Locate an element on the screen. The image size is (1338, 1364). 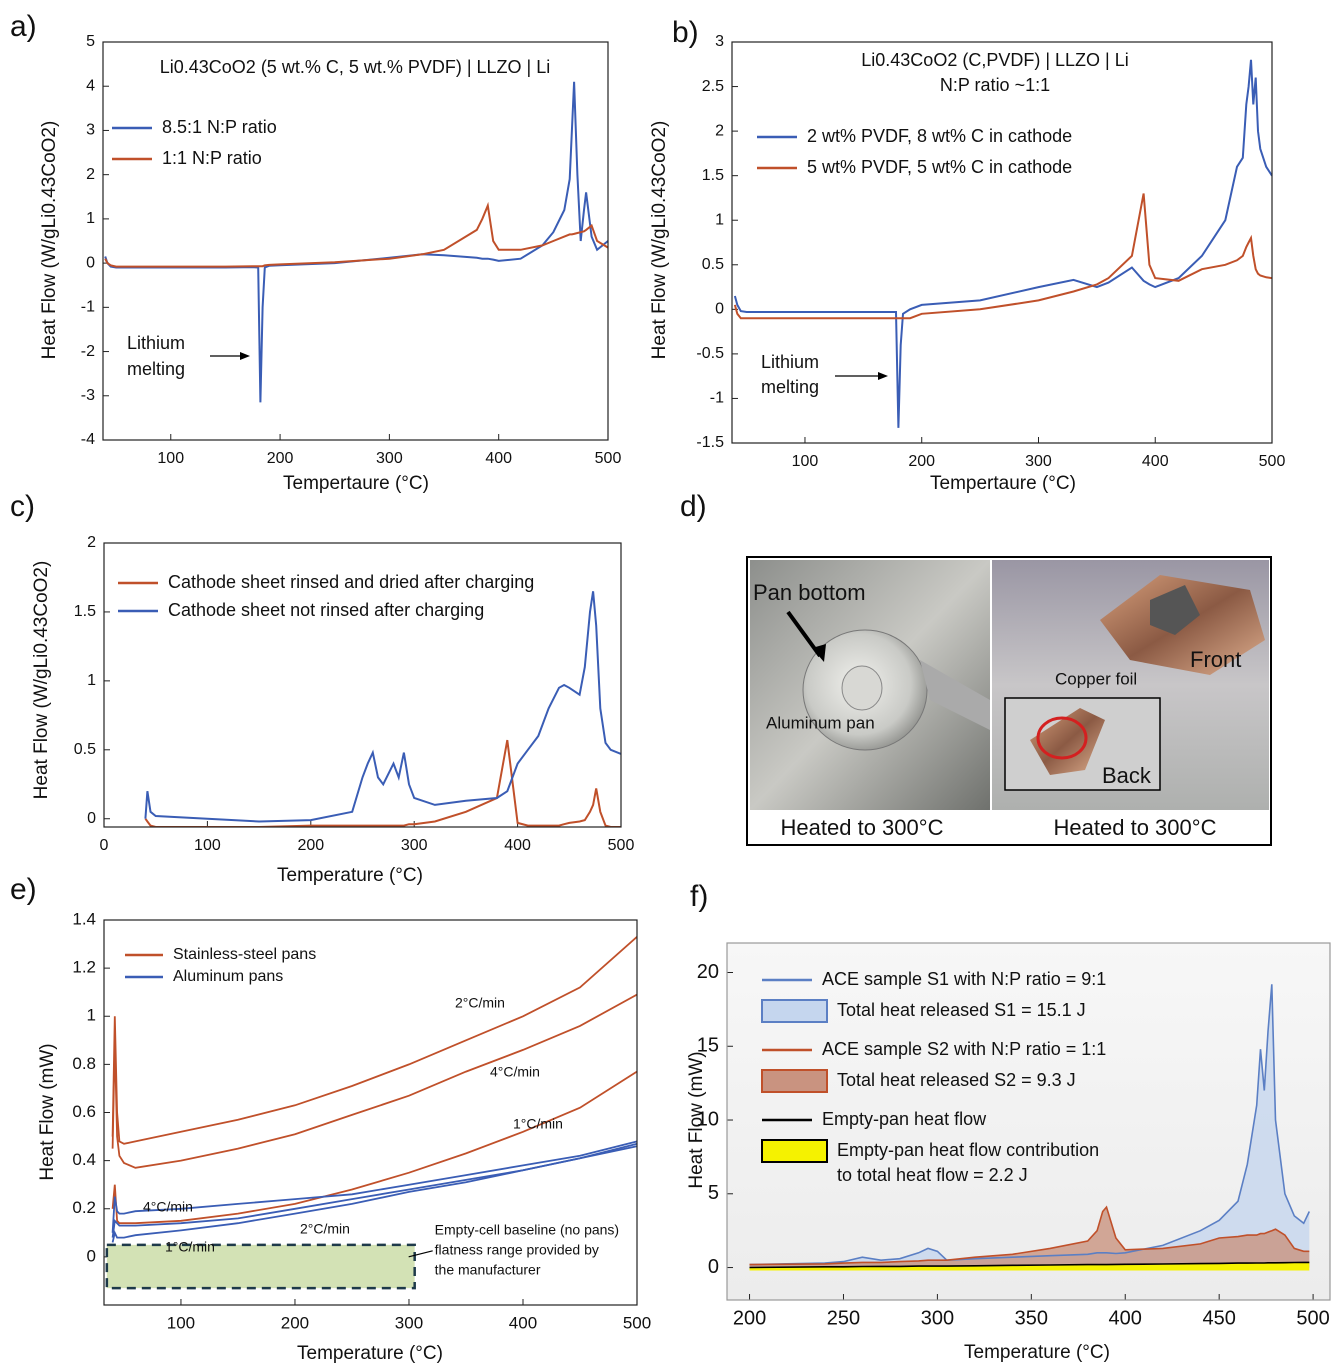
y-tick-label: 2.5 is located at coordinates (713, 86).